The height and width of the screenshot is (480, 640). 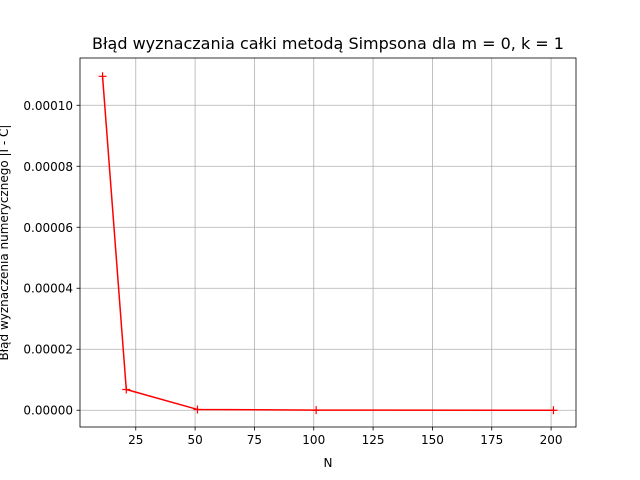 I want to click on x-tick-label: 200, so click(x=551, y=440).